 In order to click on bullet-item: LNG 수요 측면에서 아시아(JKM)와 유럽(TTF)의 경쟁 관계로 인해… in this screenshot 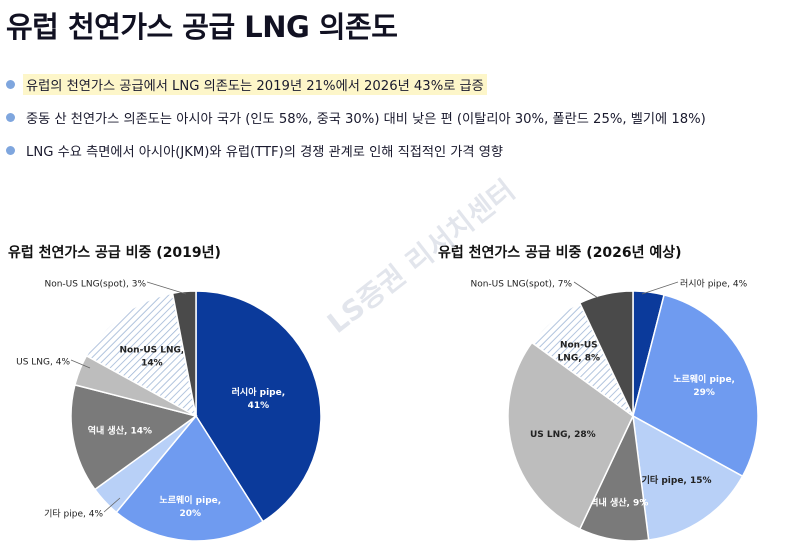, I will do `click(401, 150)`.